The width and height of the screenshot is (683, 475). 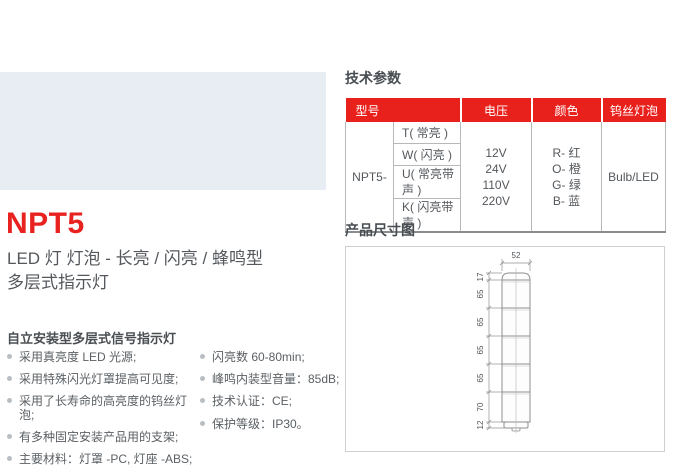 What do you see at coordinates (163, 131) in the screenshot?
I see `photo-background-band` at bounding box center [163, 131].